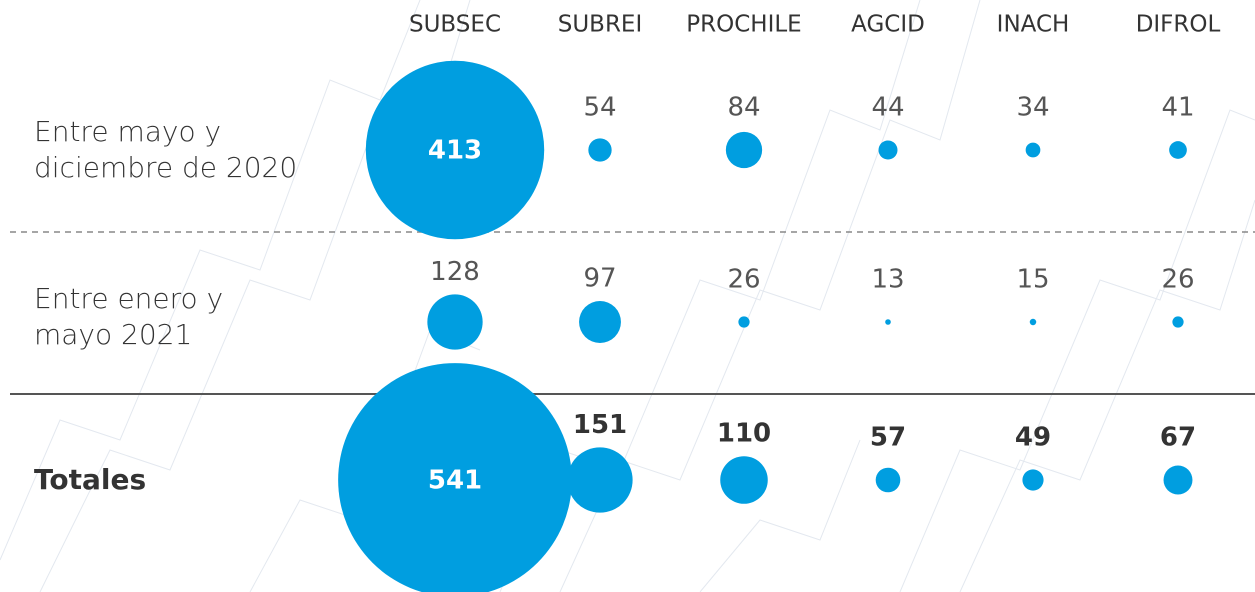  Describe the element at coordinates (599, 279) in the screenshot. I see `value-label: 97` at that location.